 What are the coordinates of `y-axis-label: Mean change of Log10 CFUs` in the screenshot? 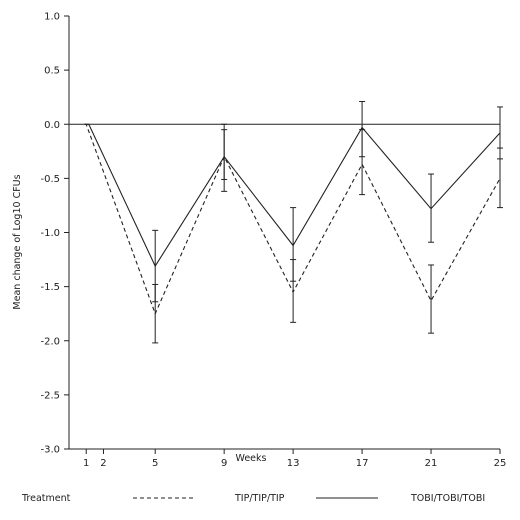 It's located at (17, 241).